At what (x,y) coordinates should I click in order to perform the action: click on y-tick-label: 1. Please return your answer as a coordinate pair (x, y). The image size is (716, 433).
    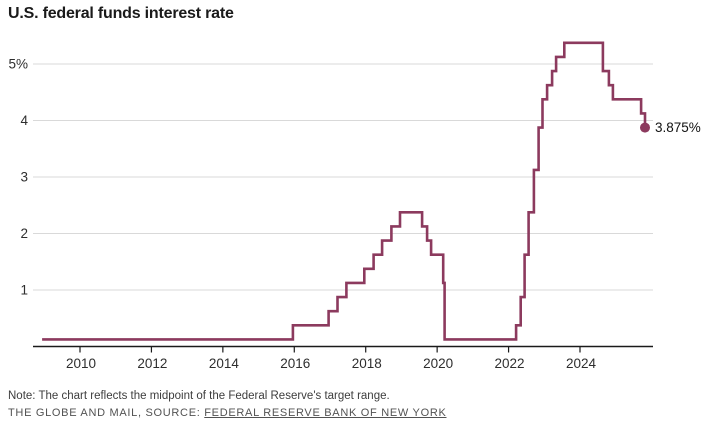
    Looking at the image, I should click on (24, 290).